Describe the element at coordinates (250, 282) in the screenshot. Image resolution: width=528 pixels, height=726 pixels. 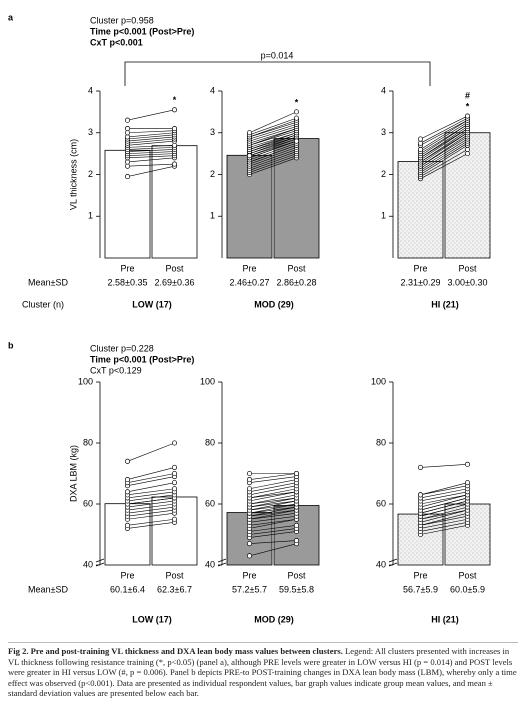
I see `value-label: 2.46±0.27` at that location.